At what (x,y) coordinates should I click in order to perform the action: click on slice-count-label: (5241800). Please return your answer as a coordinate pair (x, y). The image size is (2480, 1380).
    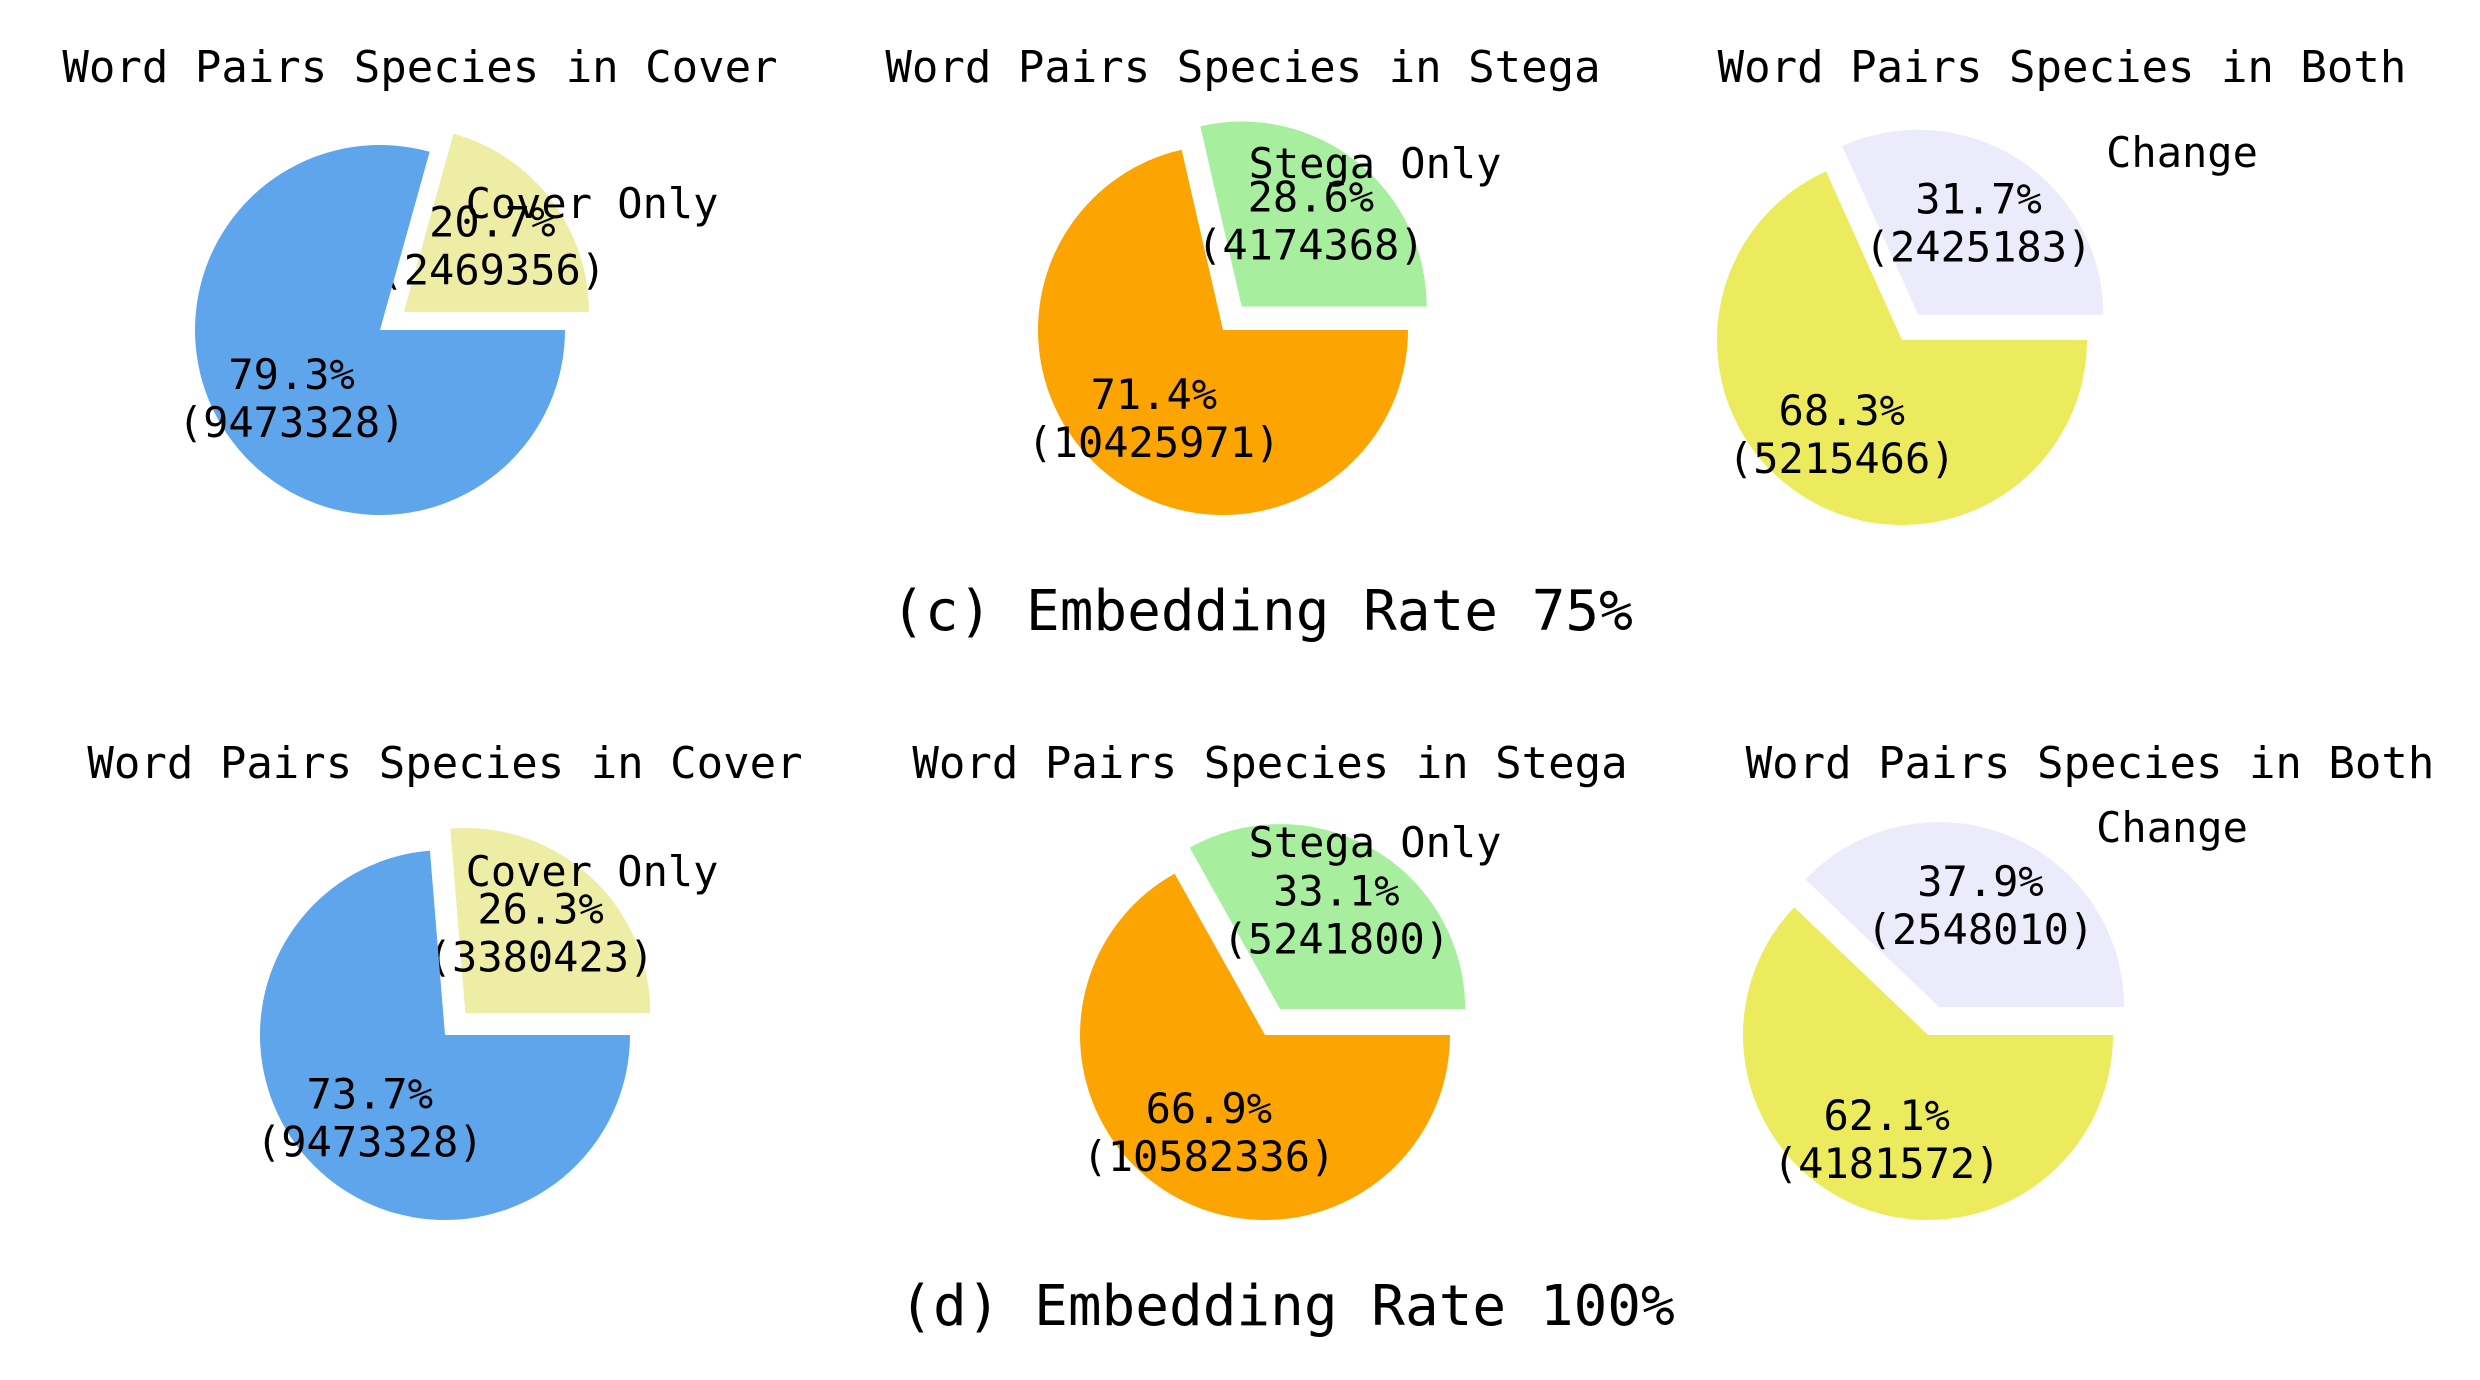
    Looking at the image, I should click on (1337, 938).